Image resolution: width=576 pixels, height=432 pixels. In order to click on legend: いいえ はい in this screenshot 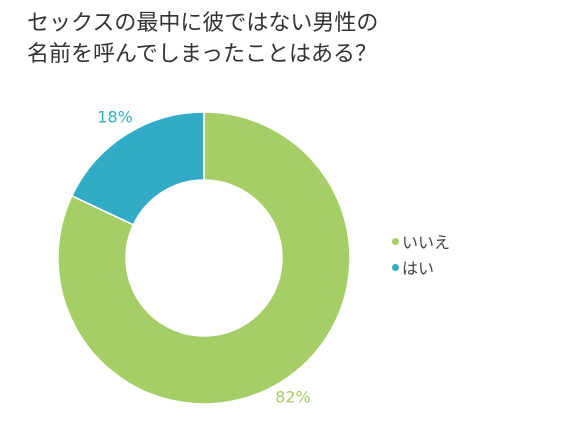, I will do `click(421, 254)`.